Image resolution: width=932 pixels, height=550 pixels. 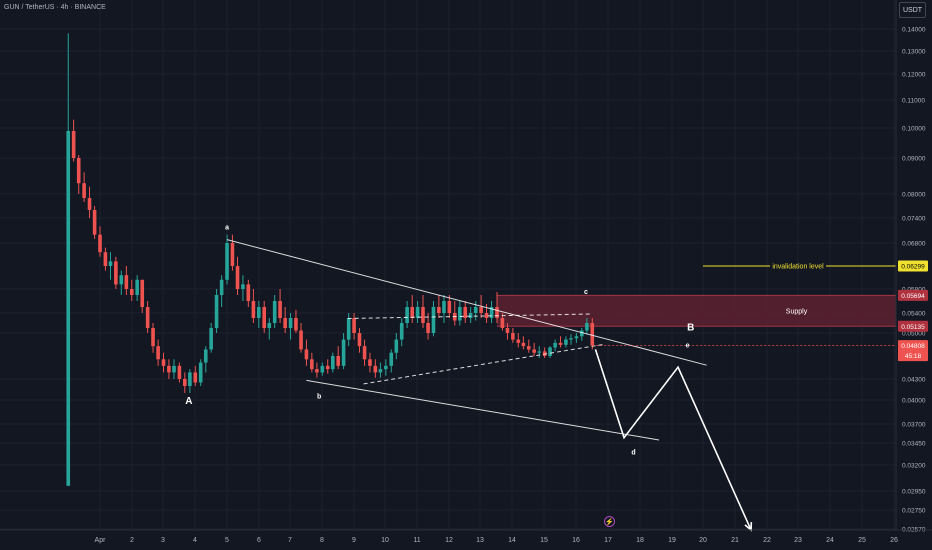 I want to click on price-tick-label: 0.05400, so click(x=914, y=314).